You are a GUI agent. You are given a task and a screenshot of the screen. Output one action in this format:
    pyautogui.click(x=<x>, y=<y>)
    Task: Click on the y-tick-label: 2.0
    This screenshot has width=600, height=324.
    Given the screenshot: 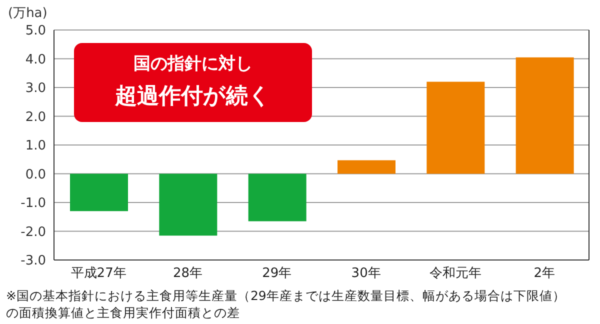 What is the action you would take?
    pyautogui.click(x=35, y=117)
    